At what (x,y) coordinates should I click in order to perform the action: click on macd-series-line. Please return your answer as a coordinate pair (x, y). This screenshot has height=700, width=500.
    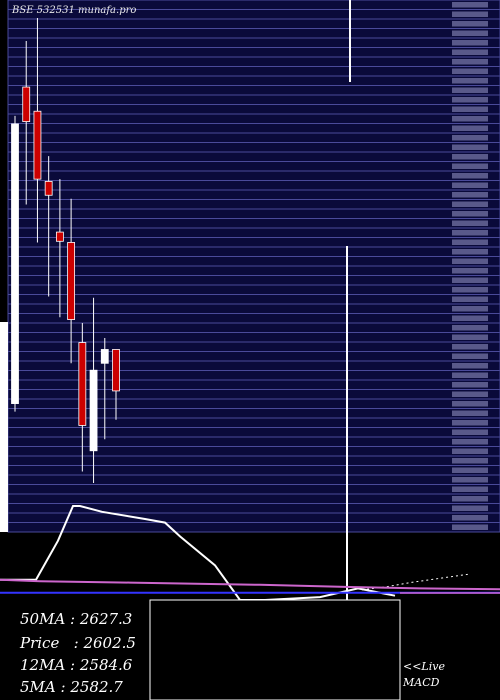
    Looking at the image, I should click on (198, 553).